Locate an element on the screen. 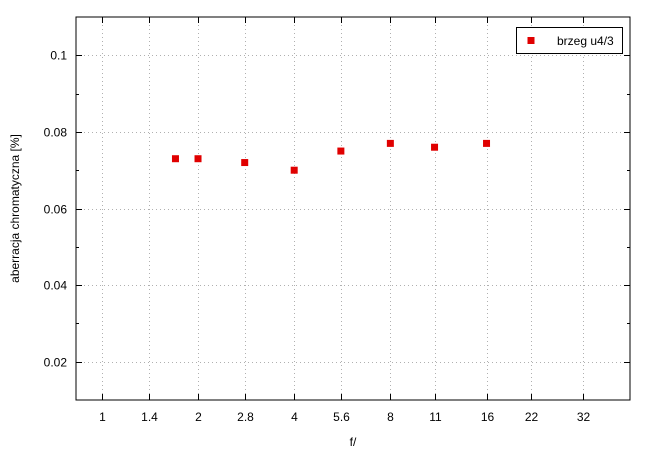 The height and width of the screenshot is (460, 655). x-axis-tick-labels: 1 1.4 2 2.8 4 5.6 8 11 16 22 32 is located at coordinates (344, 417).